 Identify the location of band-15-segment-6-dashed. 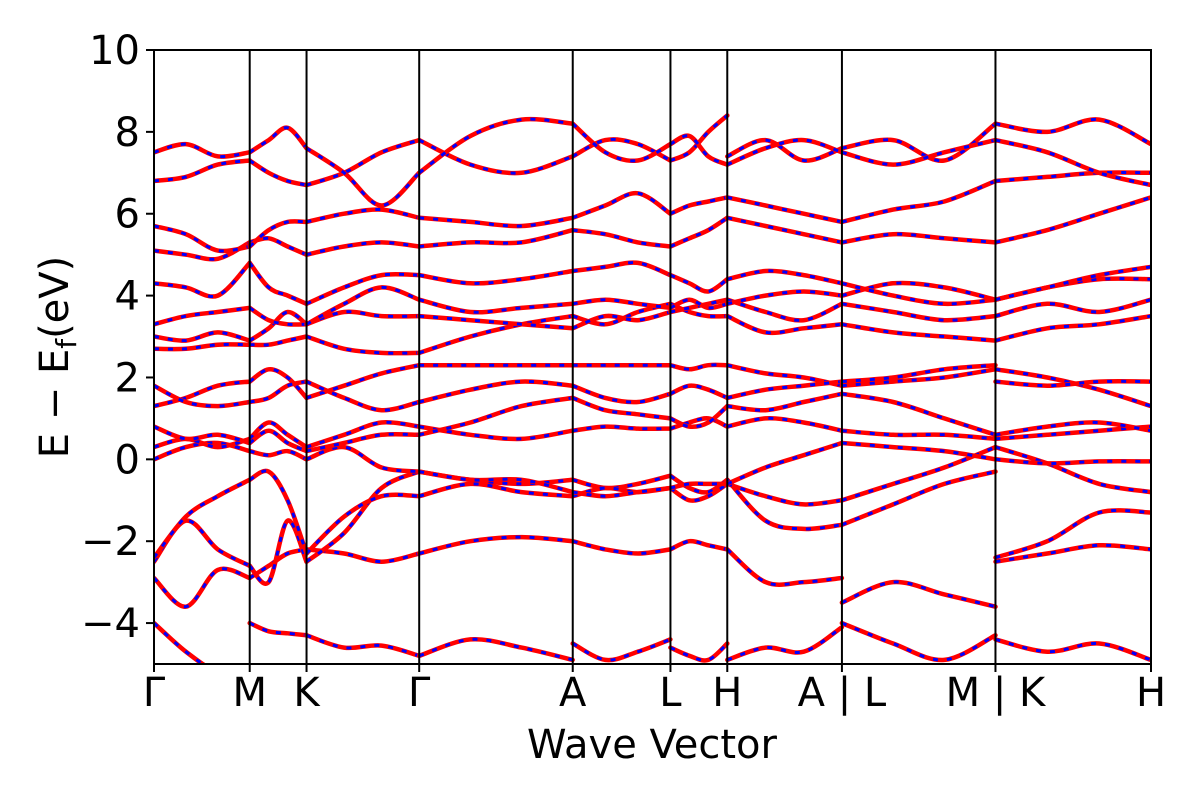
(698, 205).